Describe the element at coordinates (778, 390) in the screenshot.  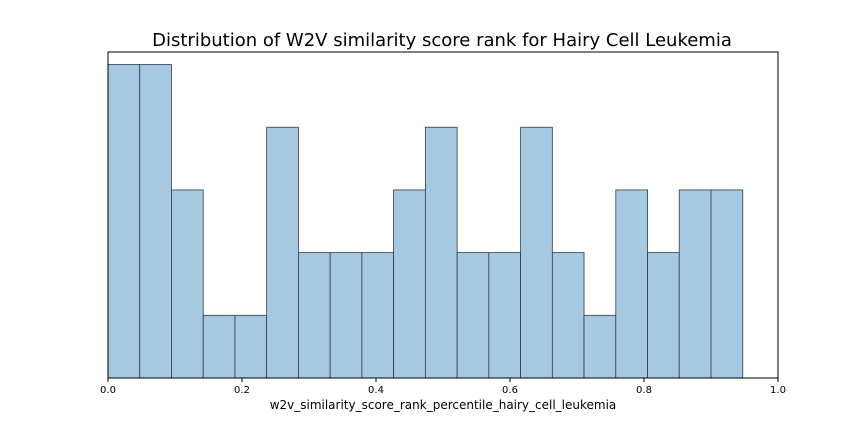
I see `x-tick-label: 1.0` at that location.